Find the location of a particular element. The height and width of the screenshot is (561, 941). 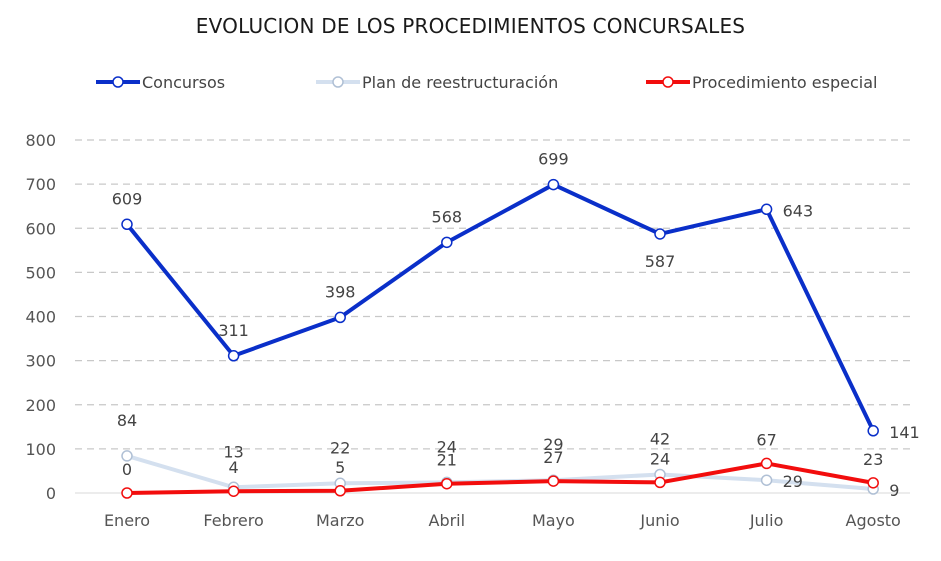

legend-label-plan-de-reestructuracion: Plan de reestructuración is located at coordinates (460, 82).